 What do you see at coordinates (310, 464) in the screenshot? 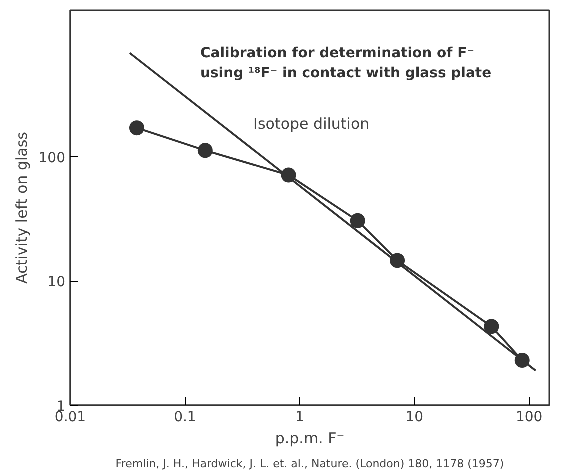
I see `text: Fremlin, J. H., Hardwick, J. L. et. al., Nature. (London) 180, 1178 (1957)` at bounding box center [310, 464].